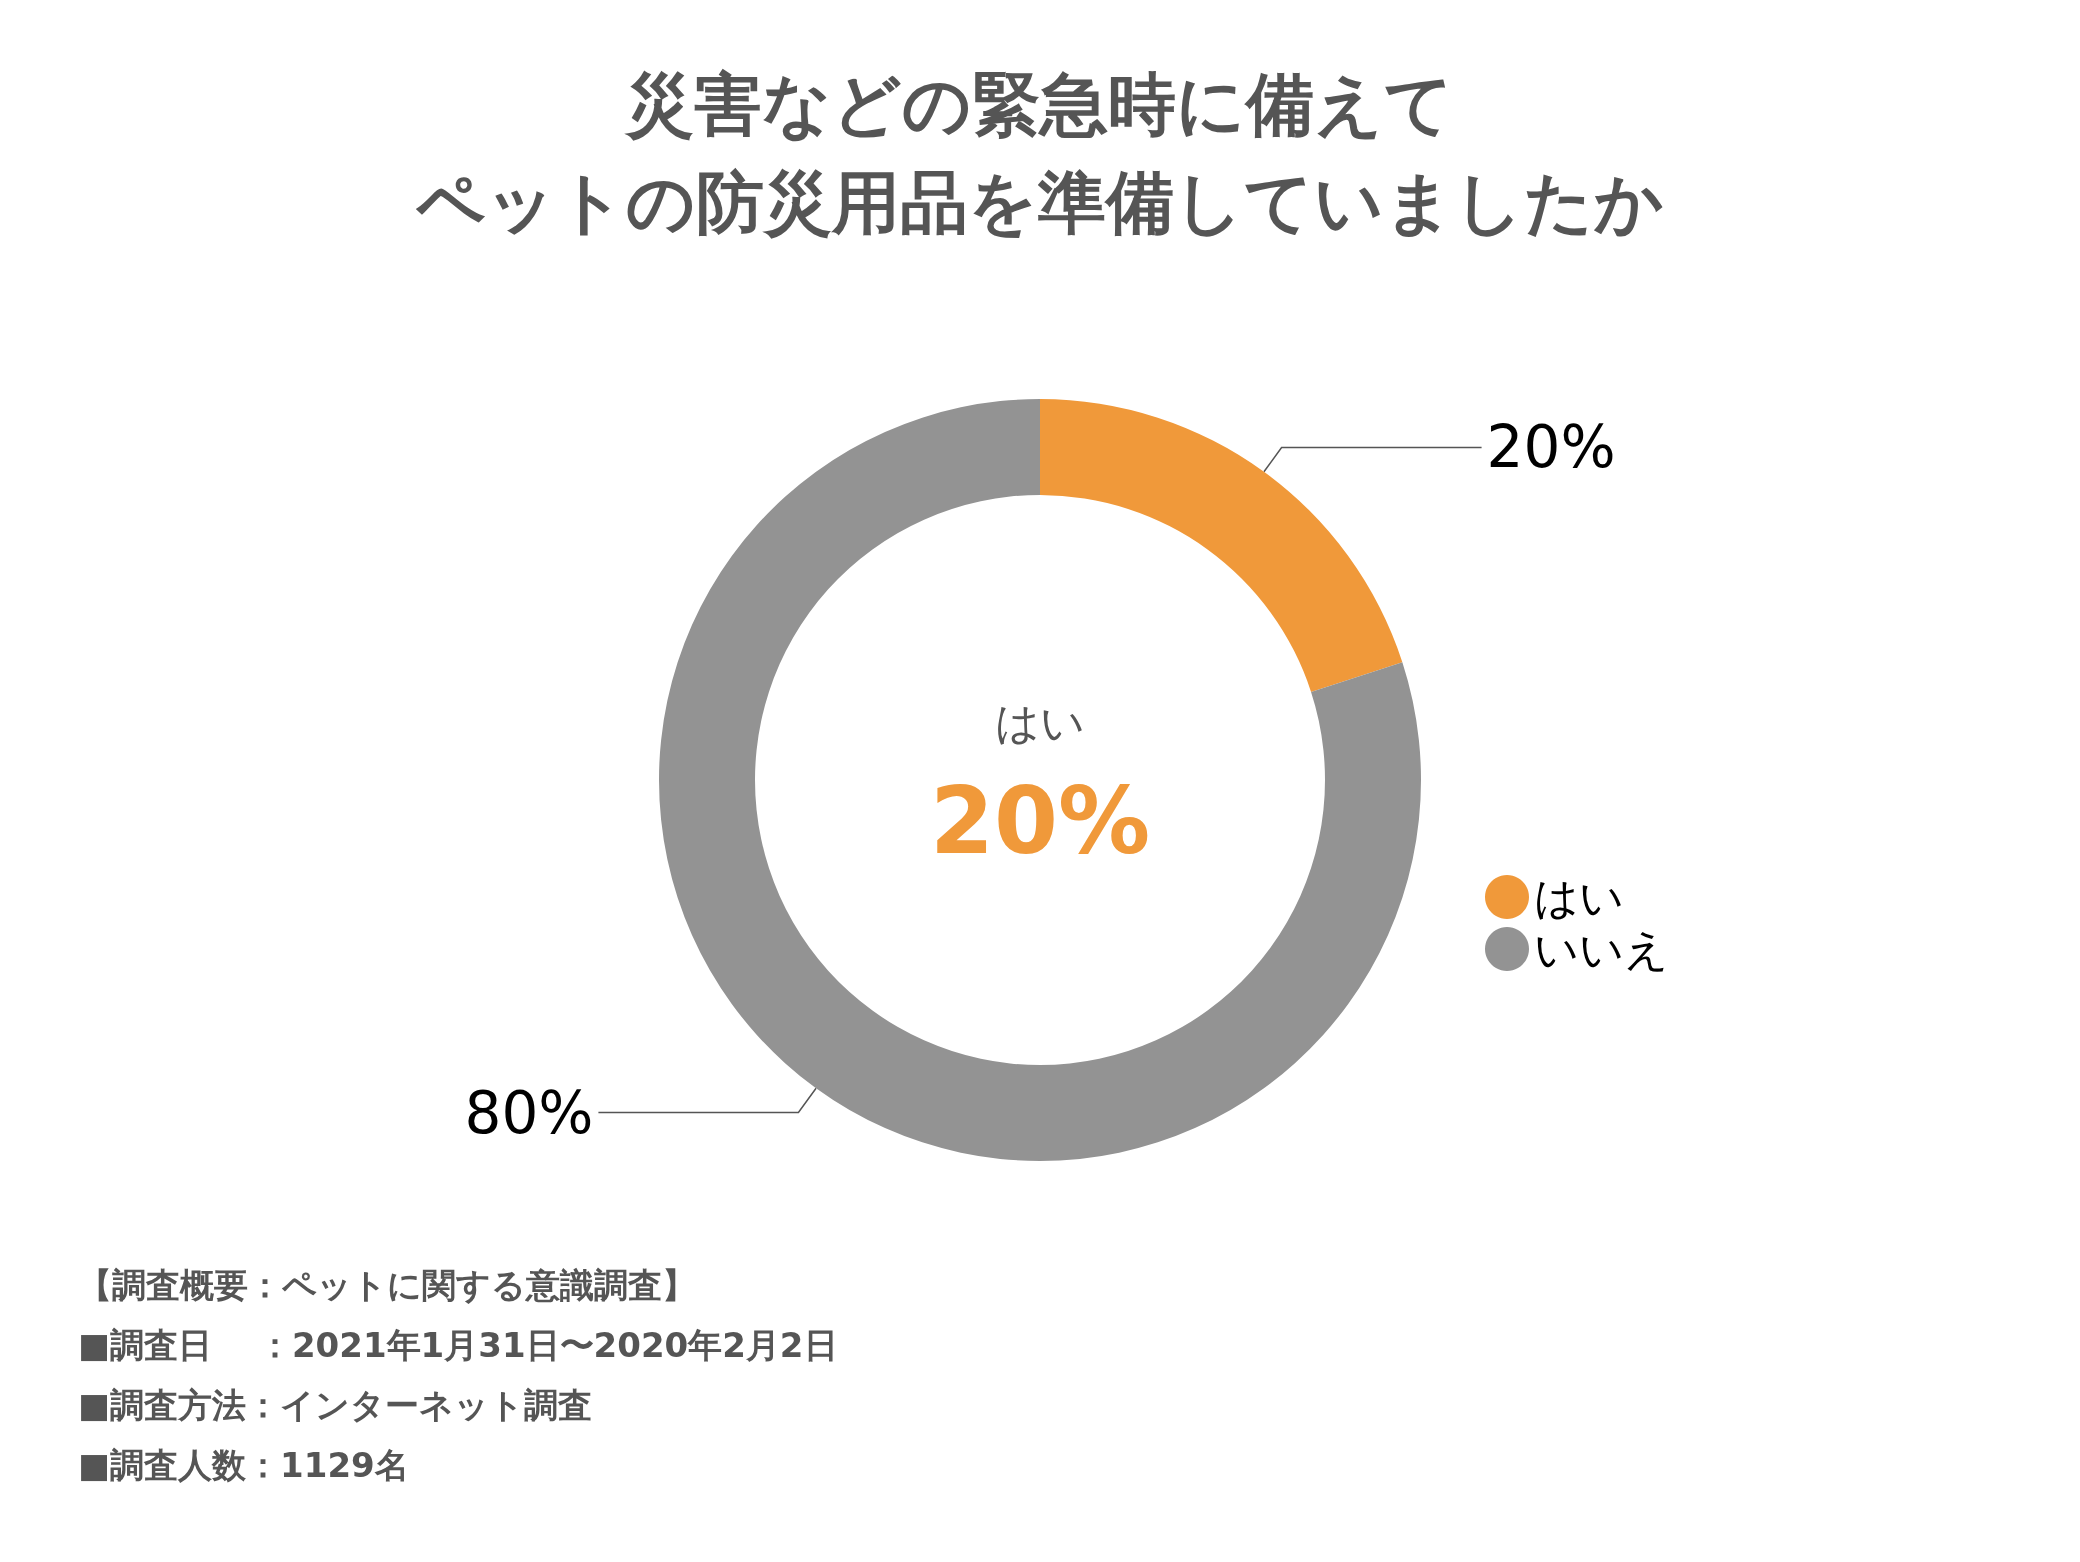  What do you see at coordinates (1039, 202) in the screenshot?
I see `chart-subtitle: ペットの防災用品を準備していましたか` at bounding box center [1039, 202].